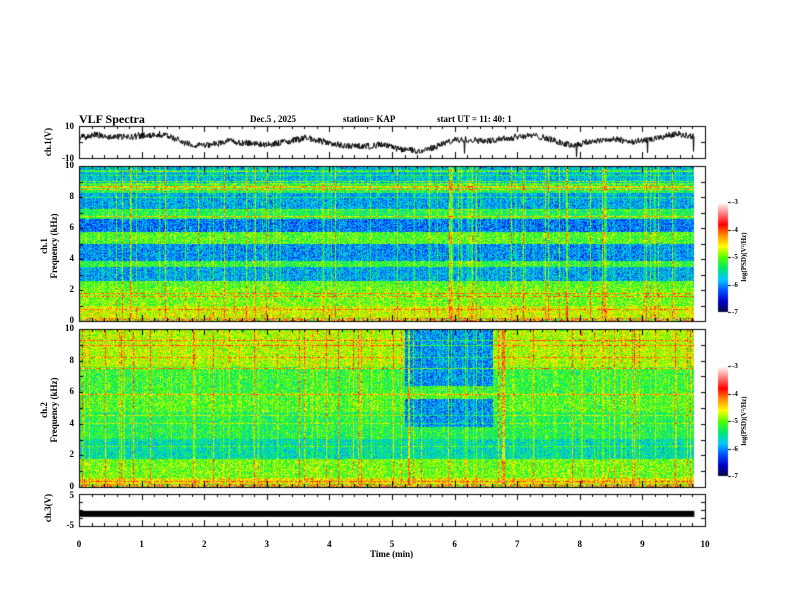 Image resolution: width=792 pixels, height=612 pixels. Describe the element at coordinates (68, 158) in the screenshot. I see `ch1-ytick: -10` at that location.